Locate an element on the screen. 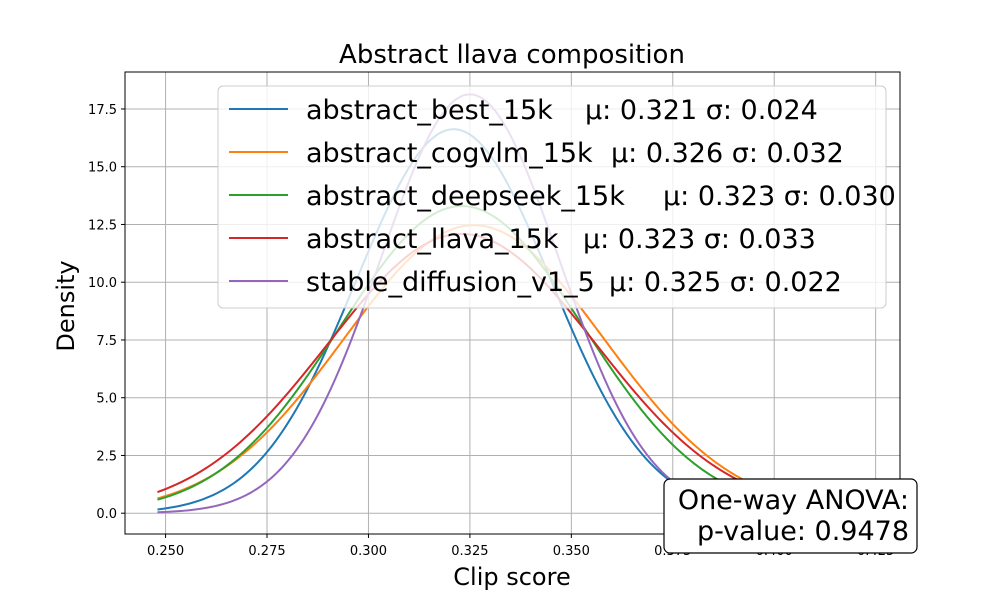 The height and width of the screenshot is (600, 1000). x-tick-label: 0.350 is located at coordinates (571, 551).